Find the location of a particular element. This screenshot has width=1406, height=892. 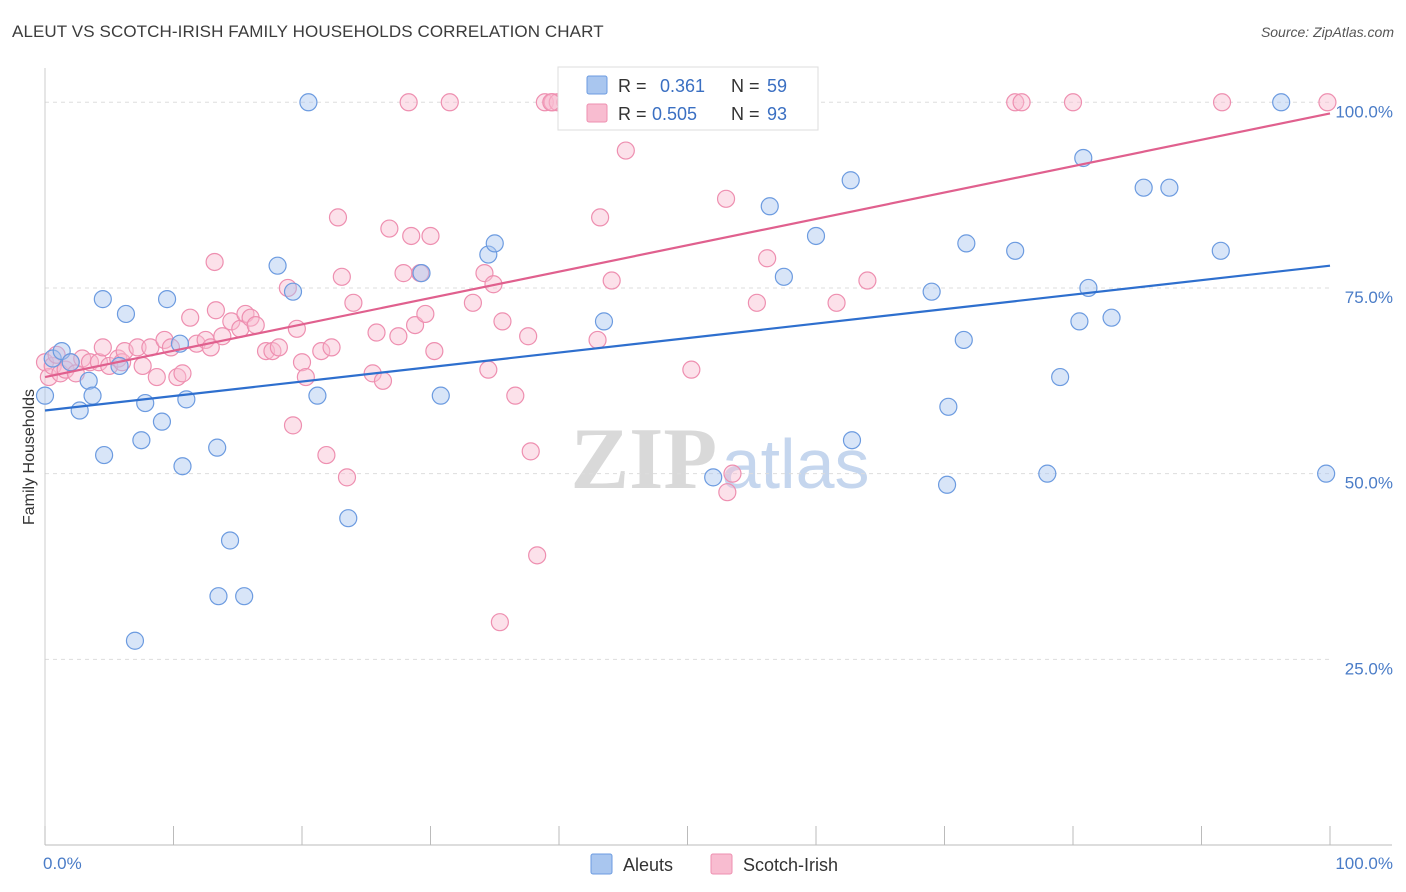

y-tick-label: 50.0% is located at coordinates (1369, 483).